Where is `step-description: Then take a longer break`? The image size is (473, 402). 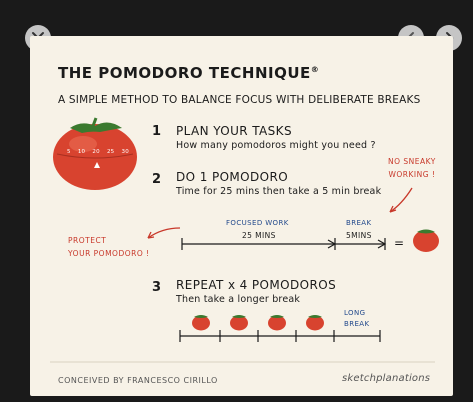
step-description: Then take a longer break is located at coordinates (238, 299).